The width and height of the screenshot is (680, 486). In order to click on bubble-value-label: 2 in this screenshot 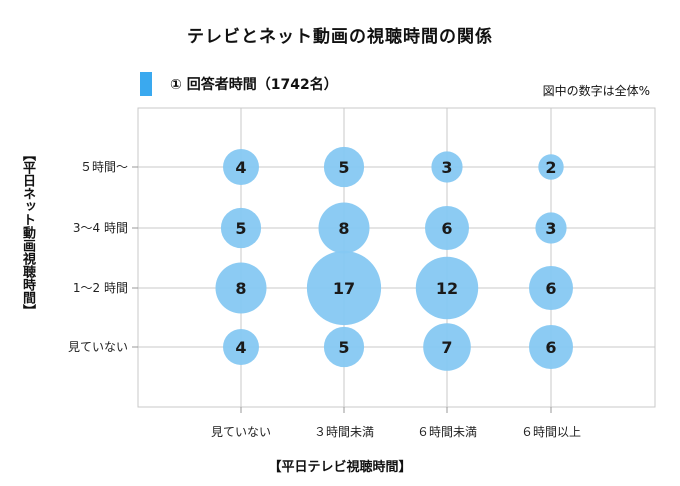, I will do `click(550, 167)`.